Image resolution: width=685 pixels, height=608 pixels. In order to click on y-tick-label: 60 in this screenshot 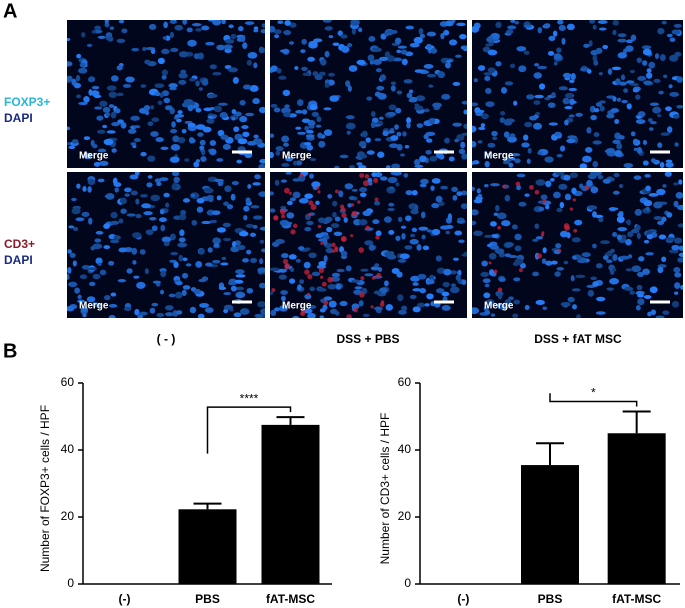, I will do `click(68, 382)`.